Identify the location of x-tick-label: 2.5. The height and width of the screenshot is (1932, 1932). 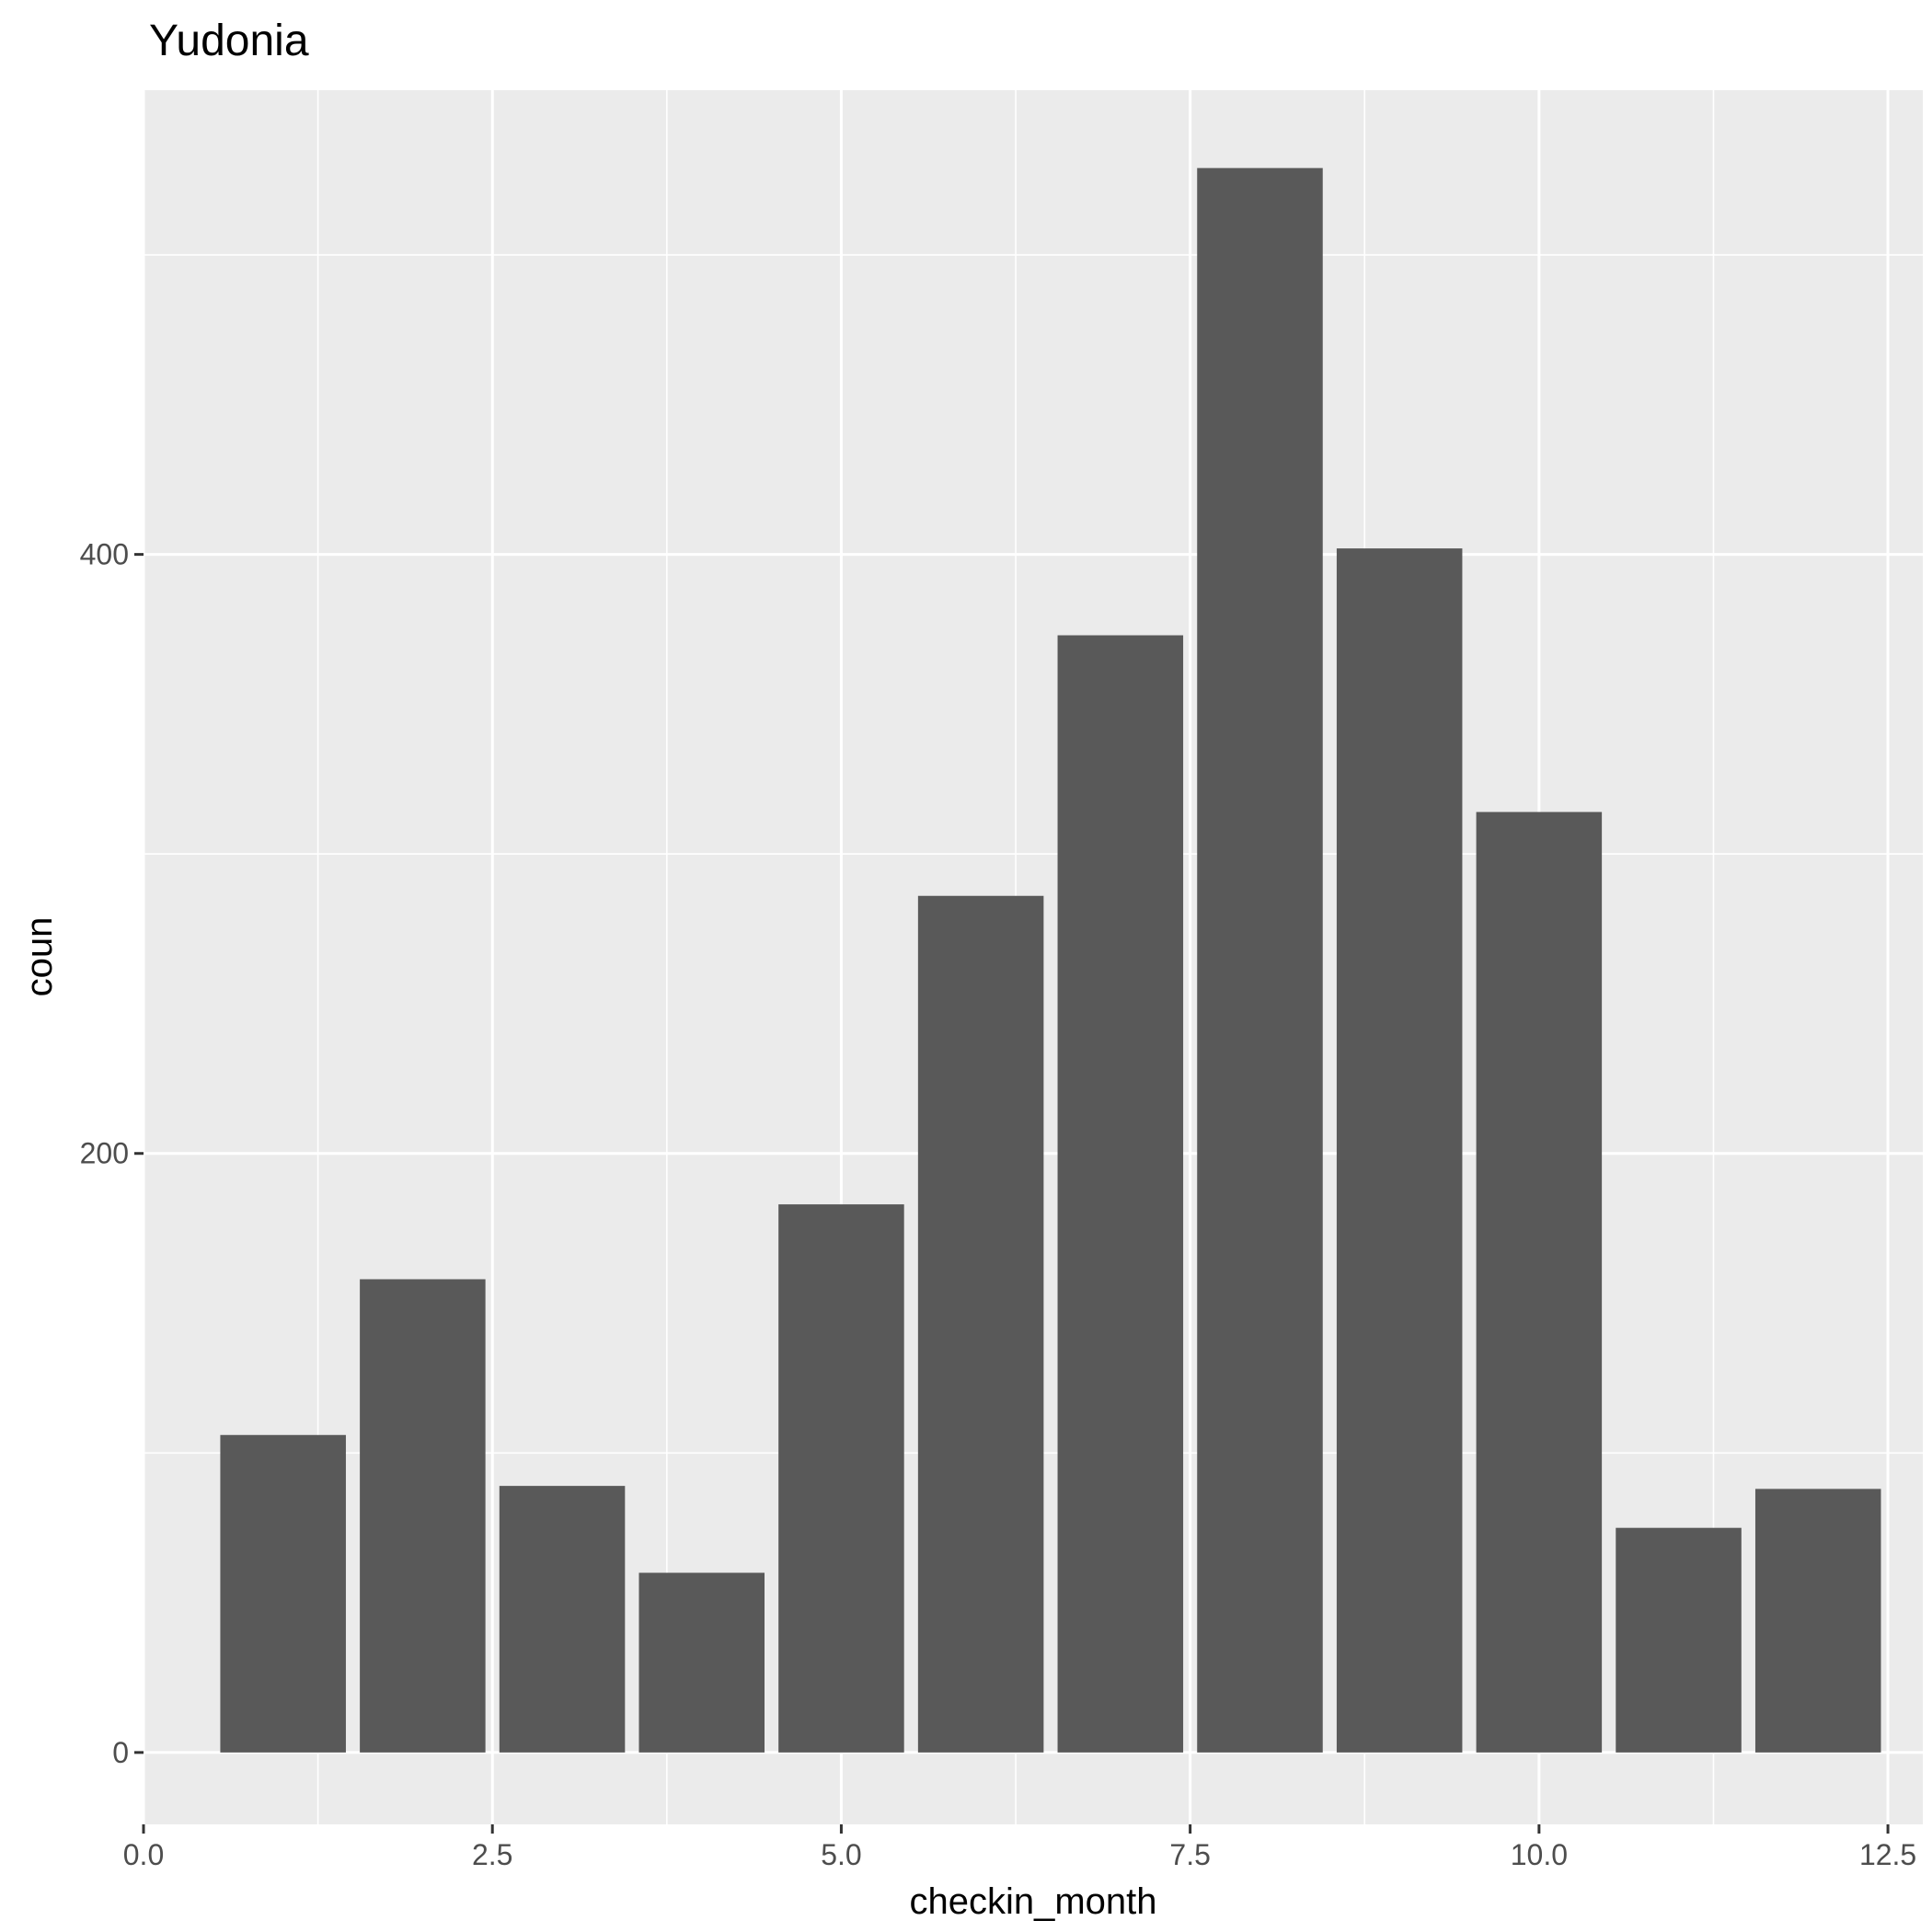
(492, 1854).